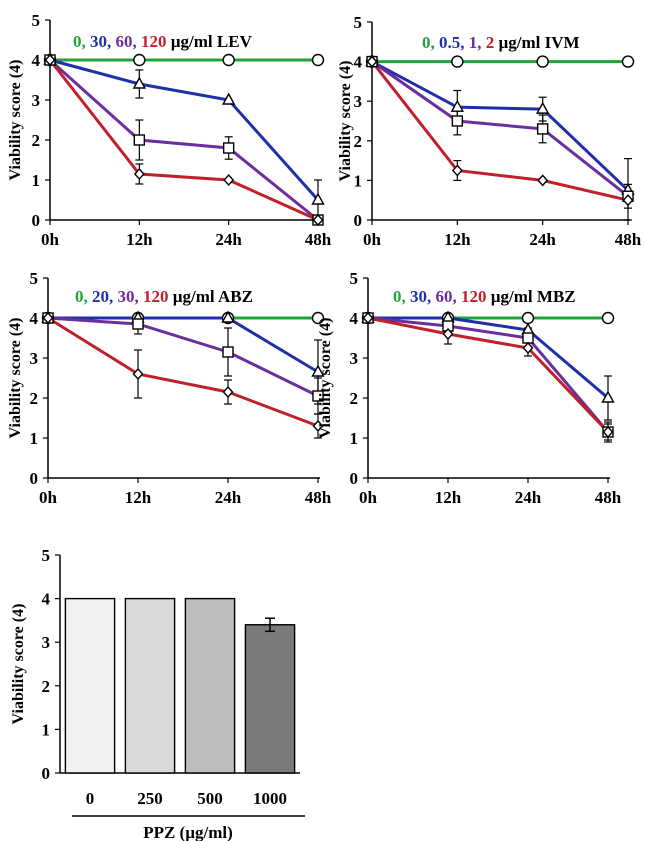  Describe the element at coordinates (90, 798) in the screenshot. I see `x-tick-label: 0` at that location.